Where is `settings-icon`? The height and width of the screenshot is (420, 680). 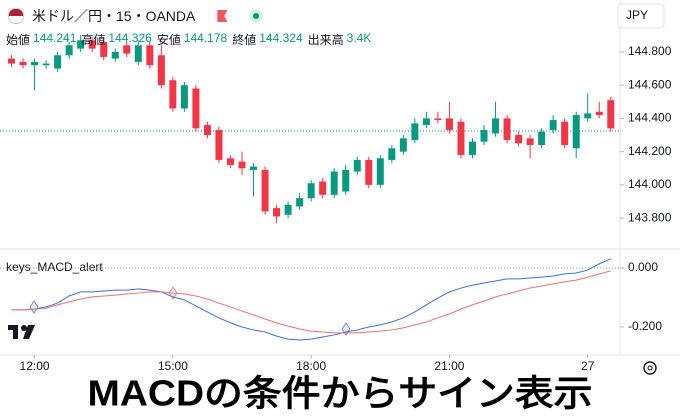 settings-icon is located at coordinates (650, 368).